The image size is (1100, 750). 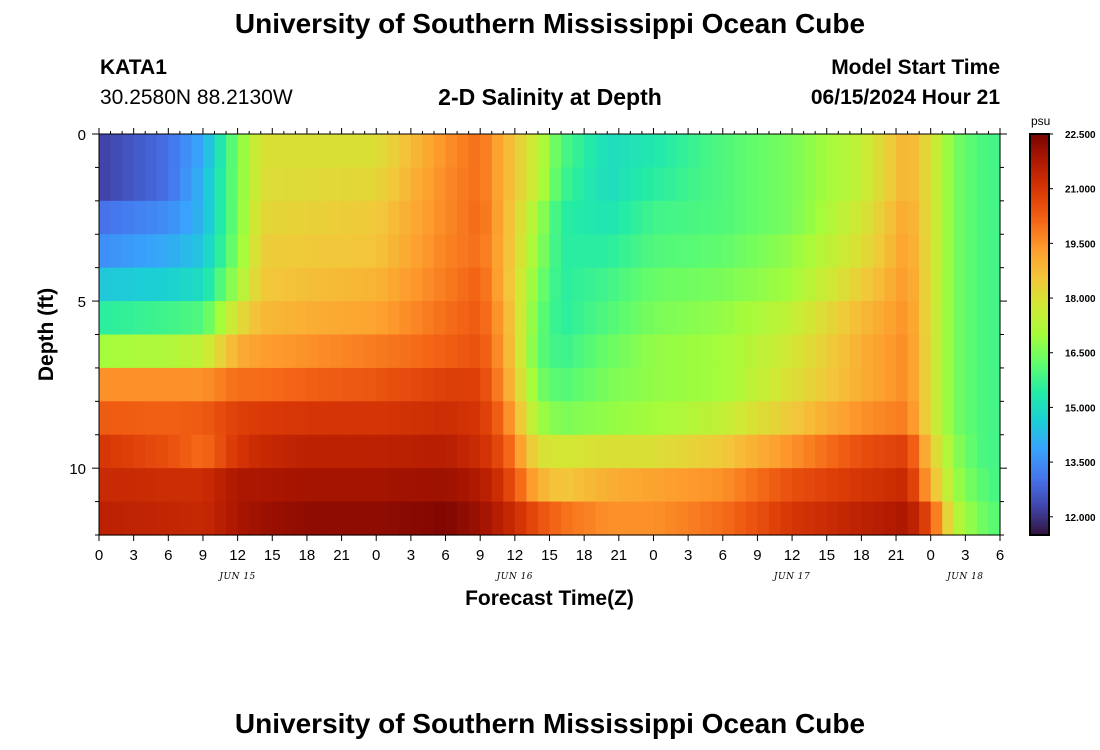 What do you see at coordinates (792, 555) in the screenshot?
I see `x-tick-label: 12` at bounding box center [792, 555].